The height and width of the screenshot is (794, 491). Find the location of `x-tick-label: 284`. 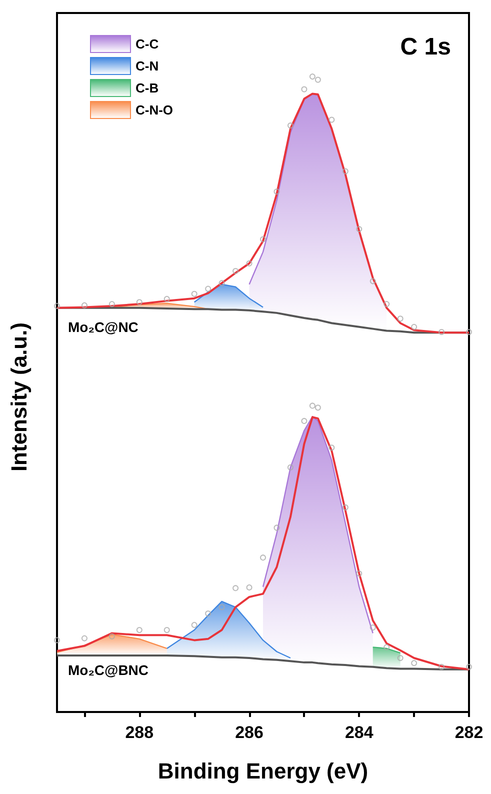

x-tick-label: 284 is located at coordinates (359, 732).